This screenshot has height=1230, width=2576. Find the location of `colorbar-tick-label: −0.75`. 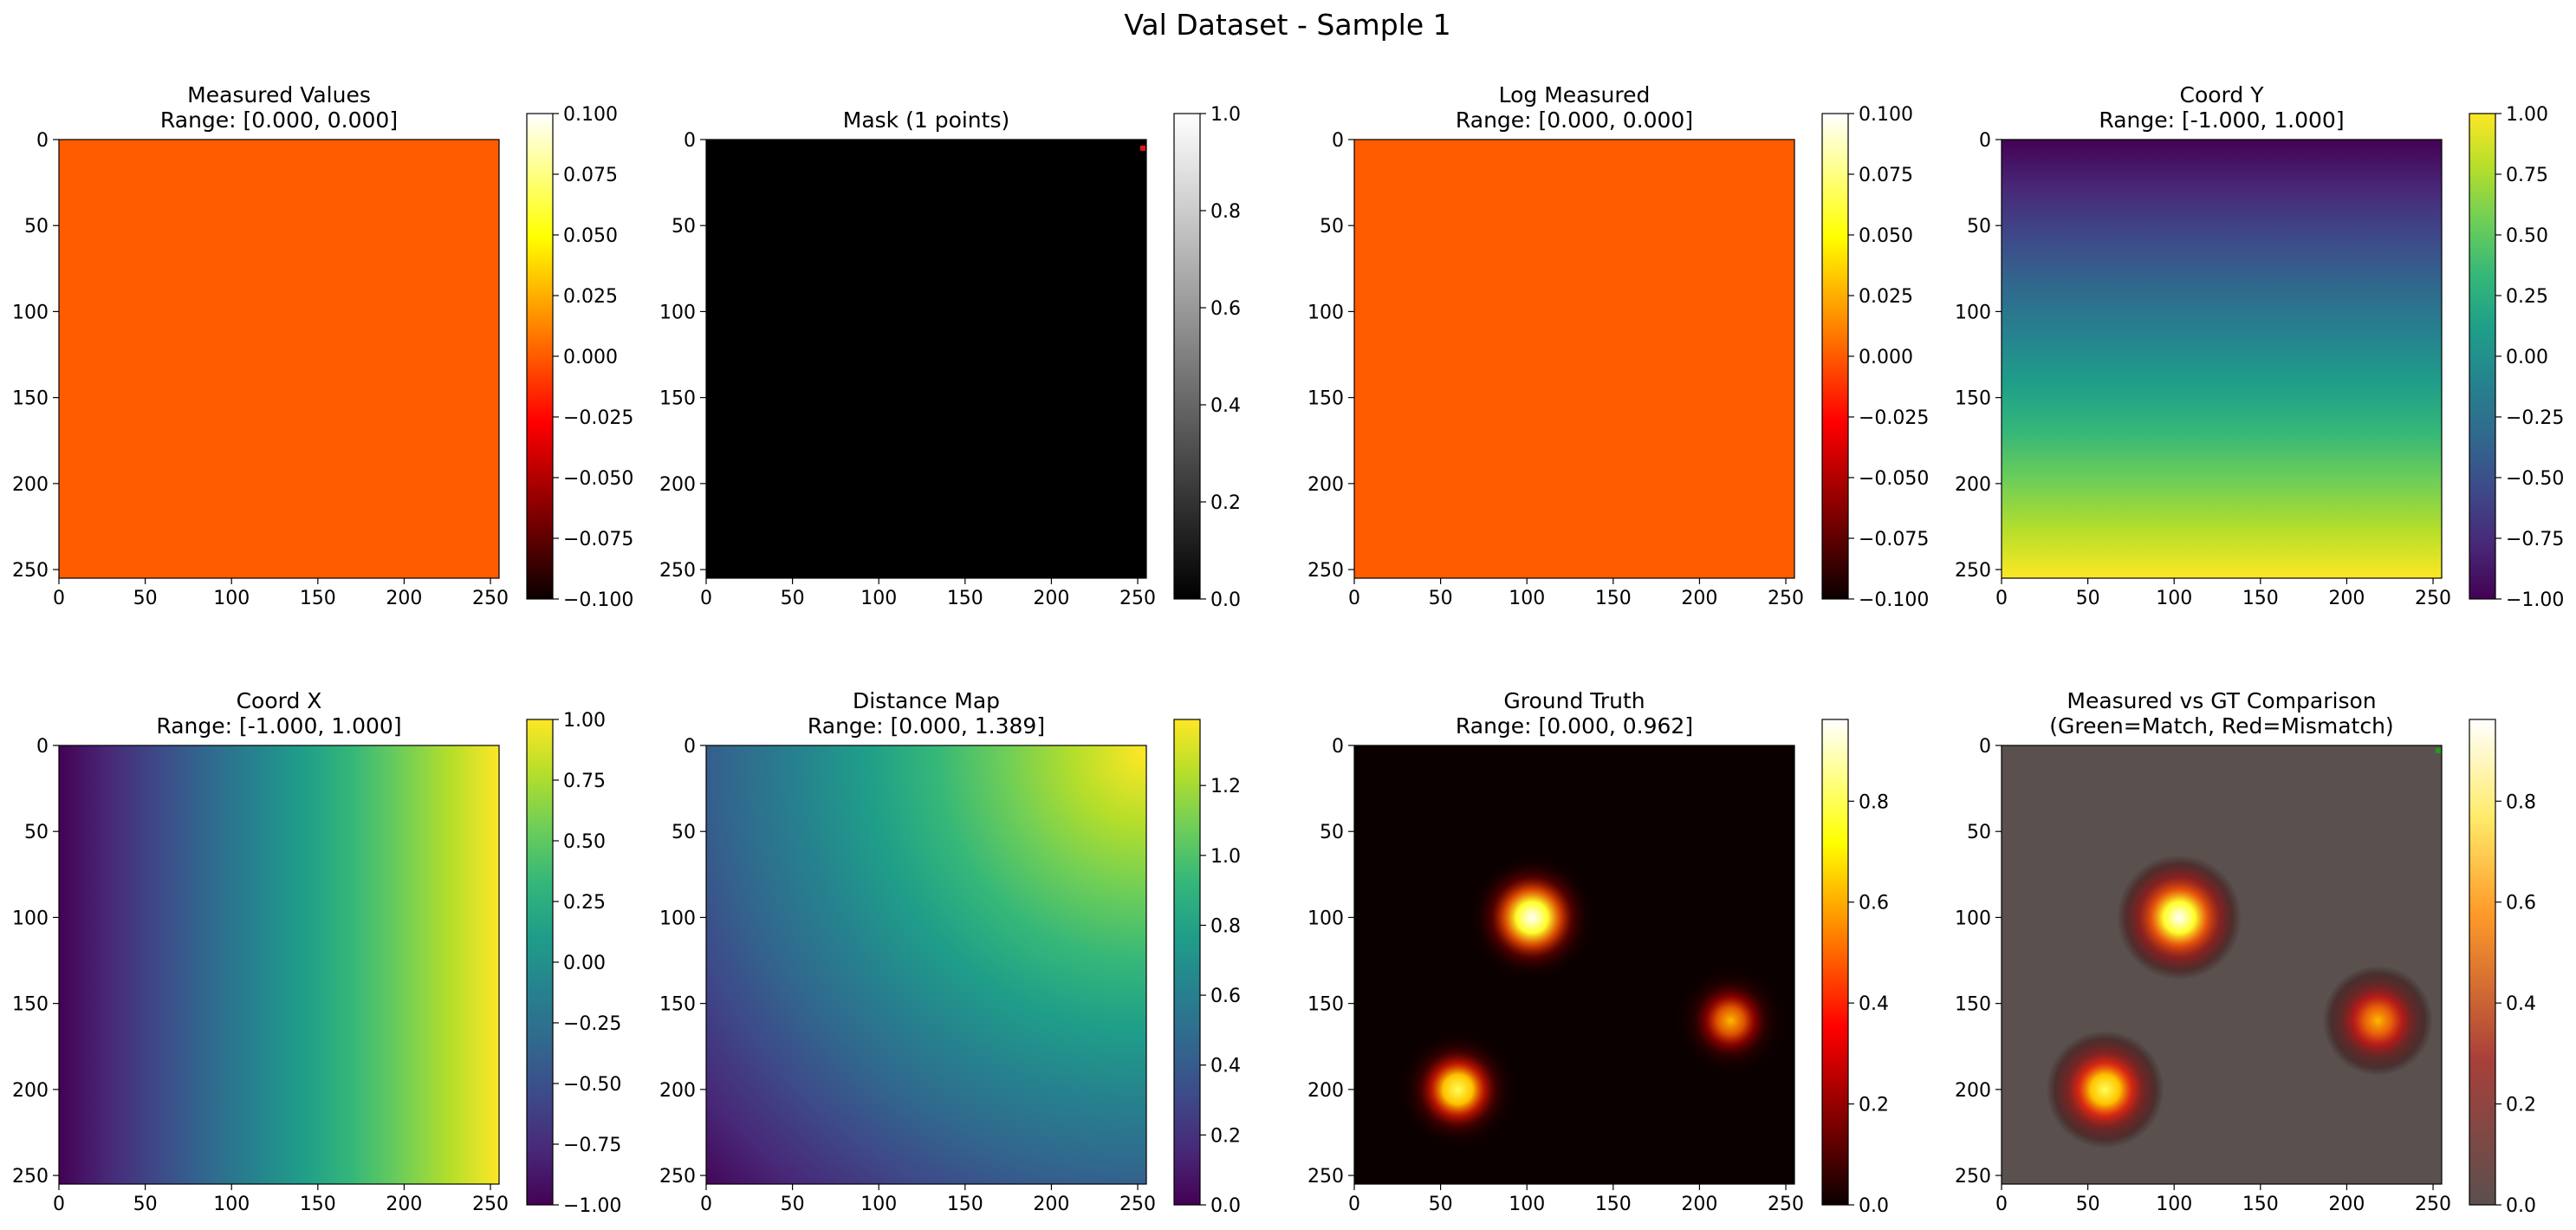

colorbar-tick-label: −0.75 is located at coordinates (592, 1145).